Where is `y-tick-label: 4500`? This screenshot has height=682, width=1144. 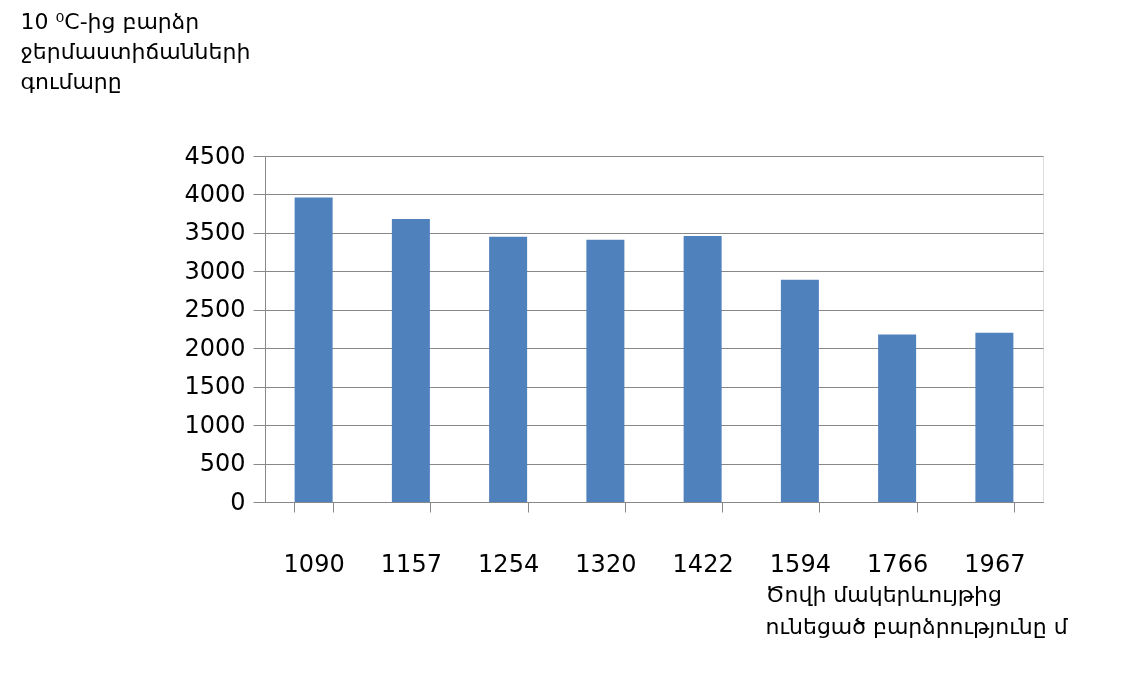 y-tick-label: 4500 is located at coordinates (215, 155).